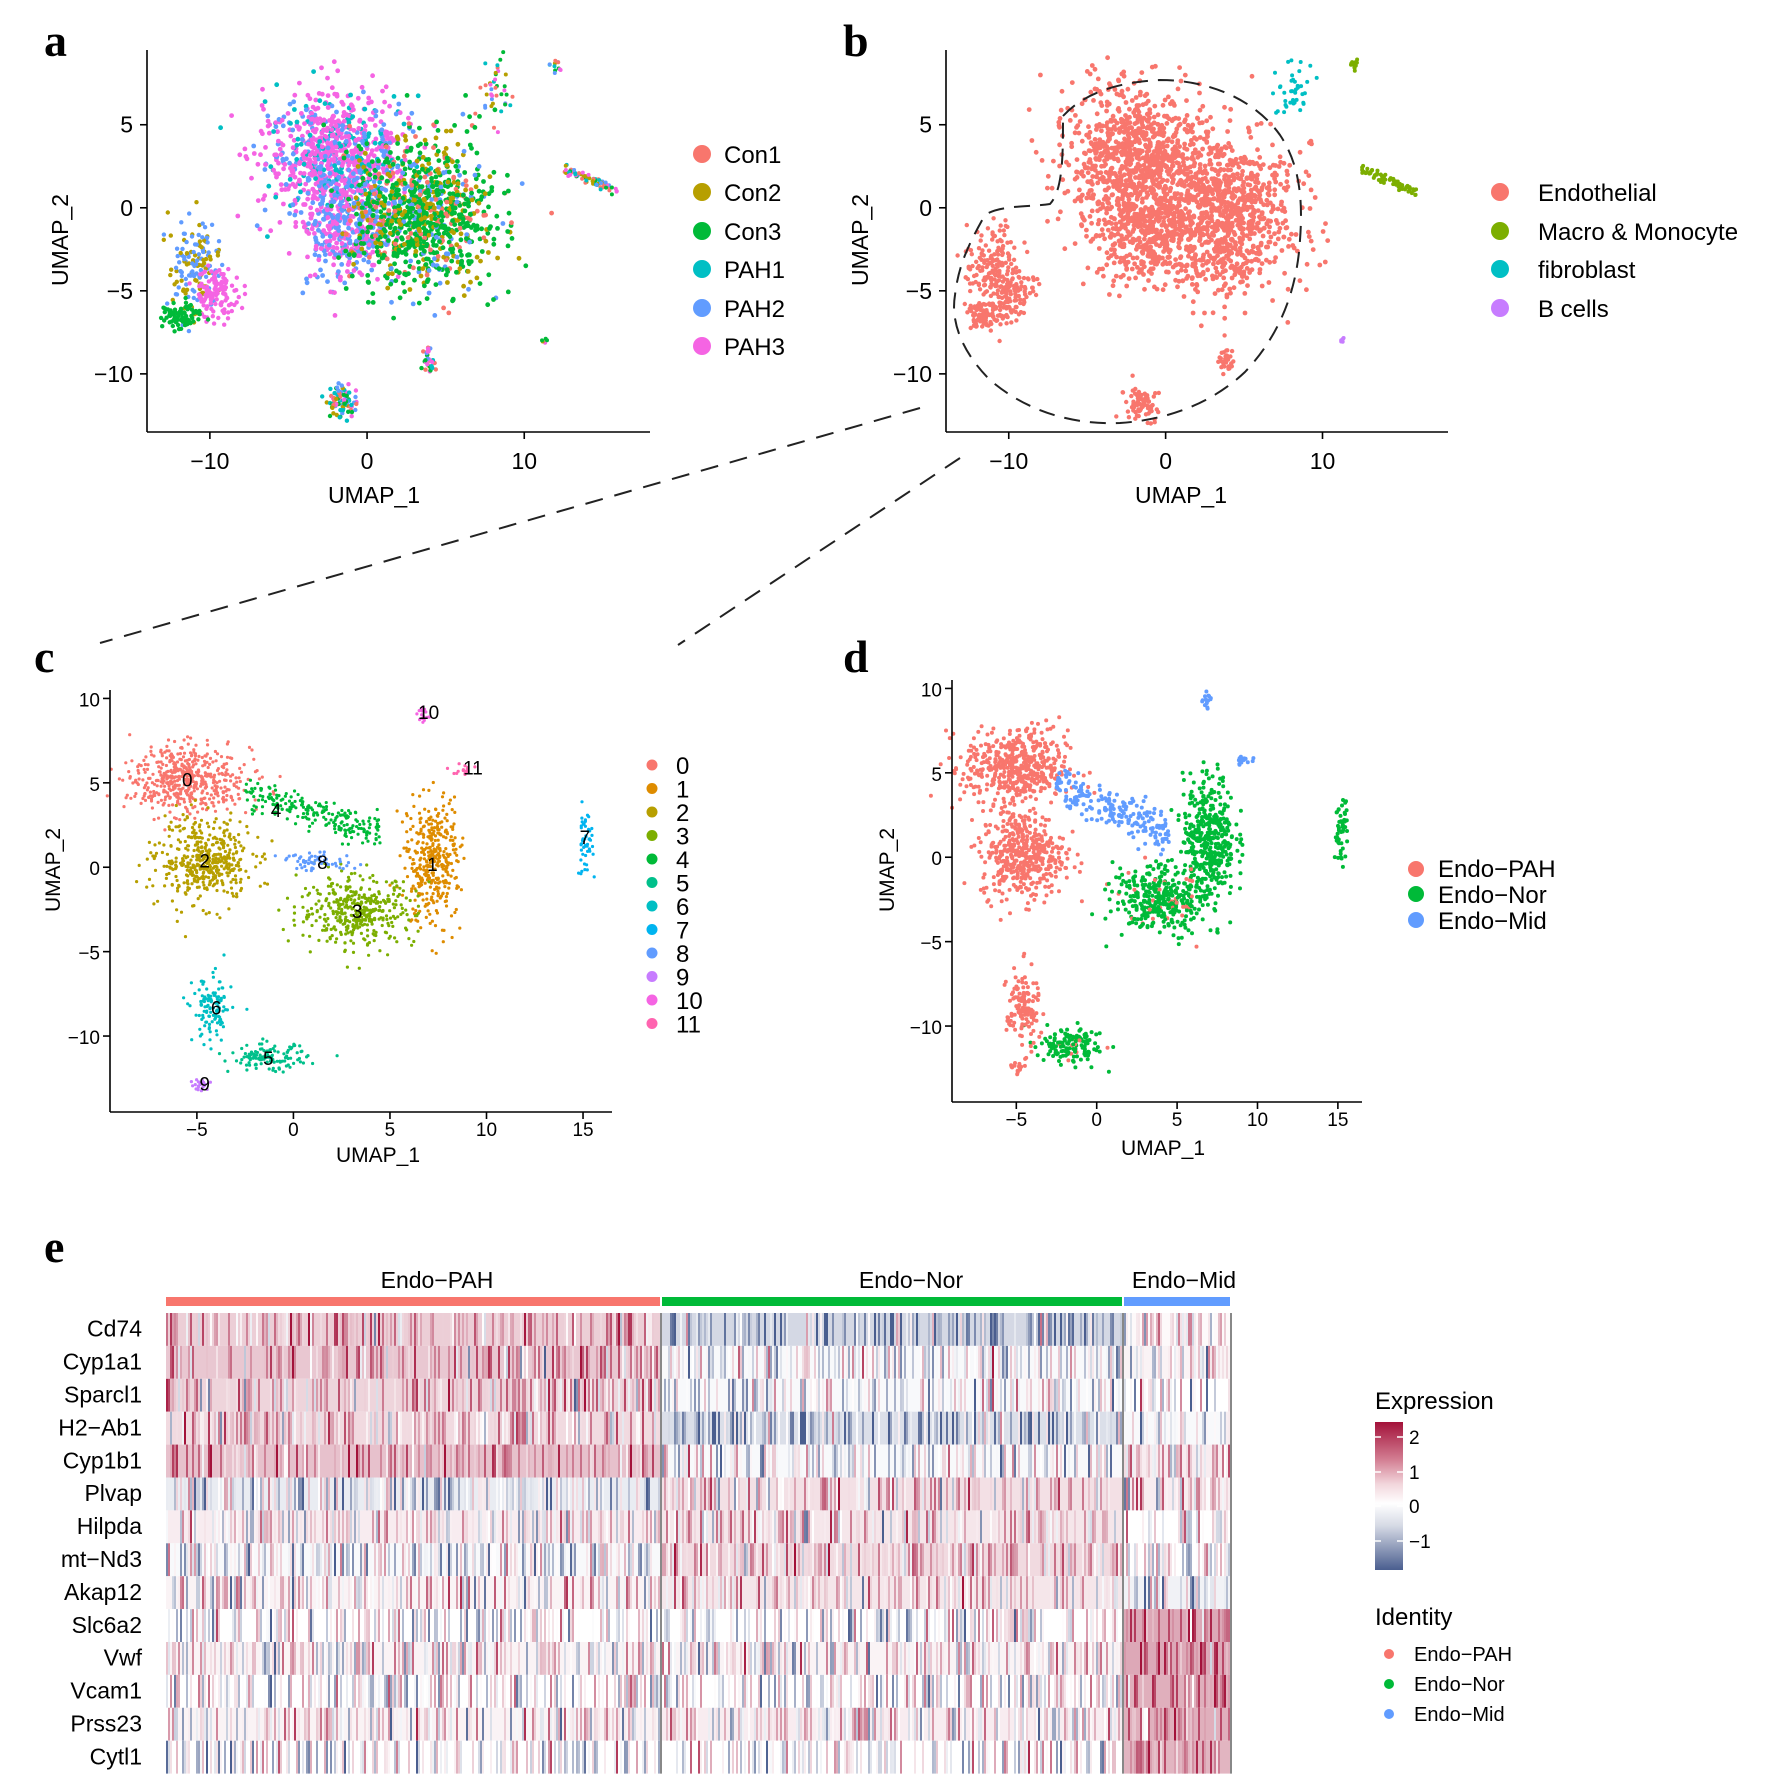  What do you see at coordinates (1500, 308) in the screenshot?
I see `legend-b-swatch-bcells` at bounding box center [1500, 308].